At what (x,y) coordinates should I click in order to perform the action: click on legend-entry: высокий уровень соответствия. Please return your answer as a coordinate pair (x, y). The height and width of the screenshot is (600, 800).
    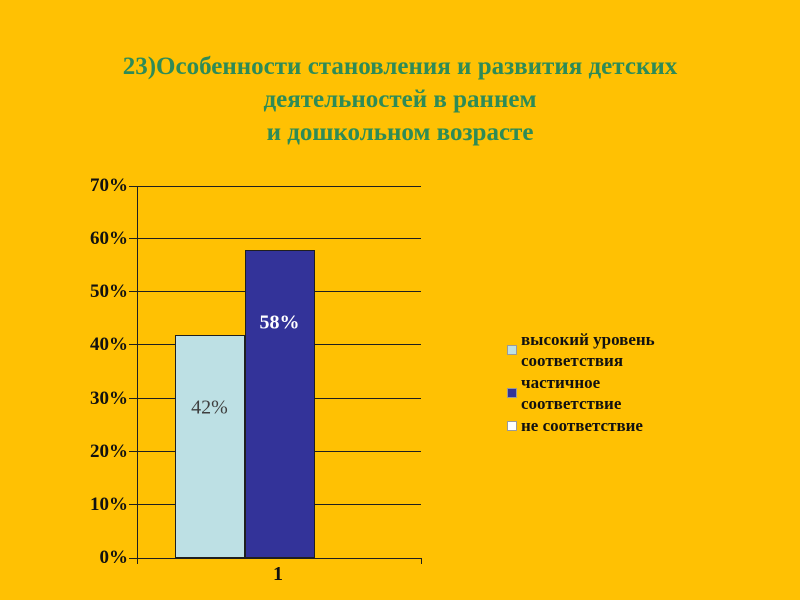
    Looking at the image, I should click on (588, 350).